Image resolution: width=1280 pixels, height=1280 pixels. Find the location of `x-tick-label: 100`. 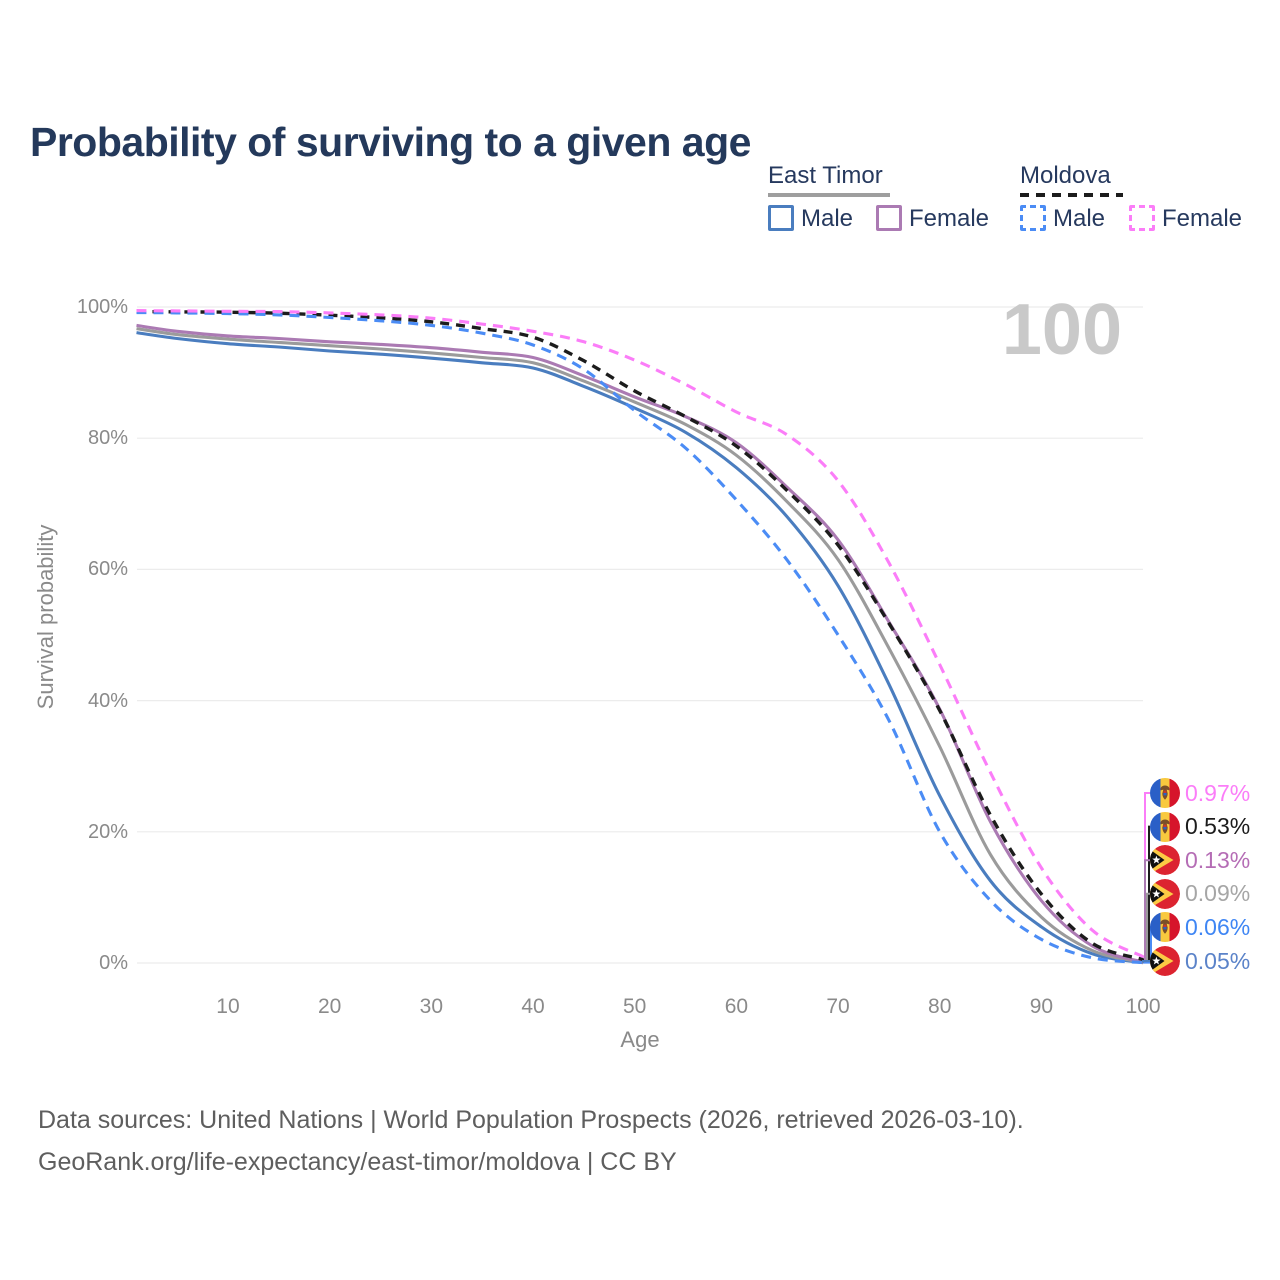

x-tick-label: 100 is located at coordinates (1143, 1006).